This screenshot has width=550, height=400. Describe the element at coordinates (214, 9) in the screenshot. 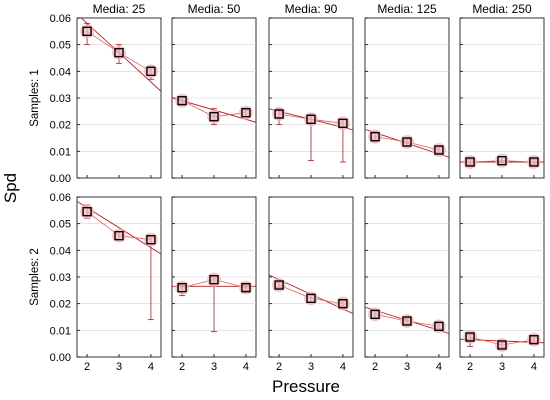

I see `column-title: Media: 50` at that location.